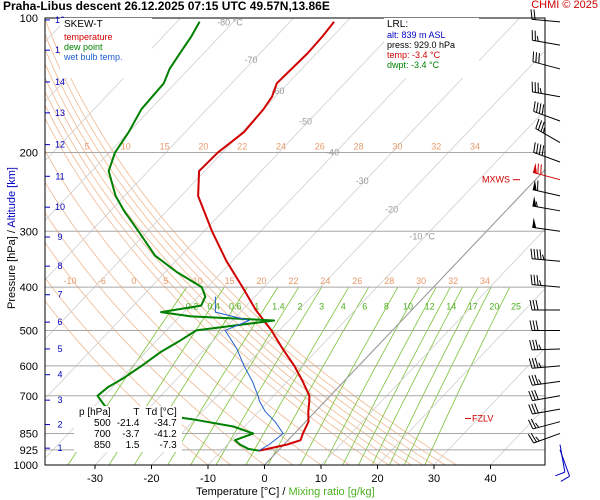 This screenshot has height=500, width=600. Describe the element at coordinates (60, 207) in the screenshot. I see `altitude-tick-label: 10` at that location.